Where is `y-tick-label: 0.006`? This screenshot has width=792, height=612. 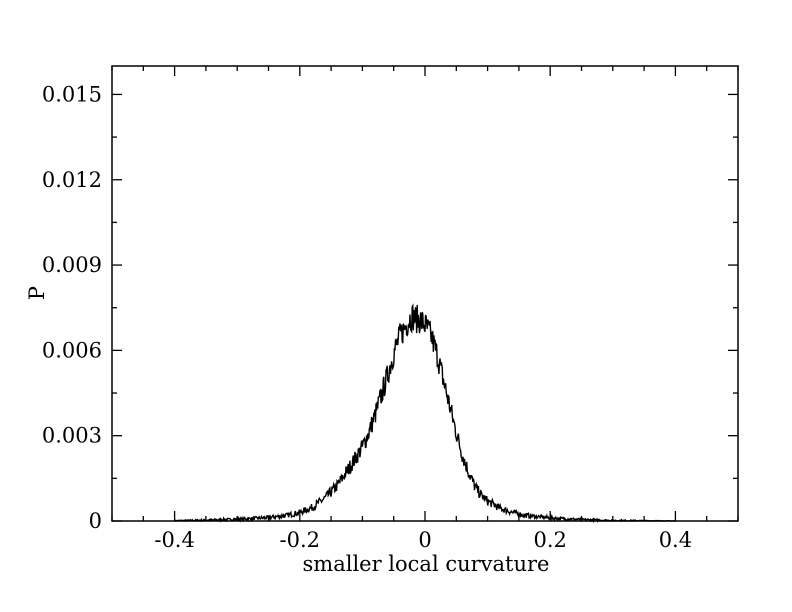
y-tick-label: 0.006 is located at coordinates (72, 350).